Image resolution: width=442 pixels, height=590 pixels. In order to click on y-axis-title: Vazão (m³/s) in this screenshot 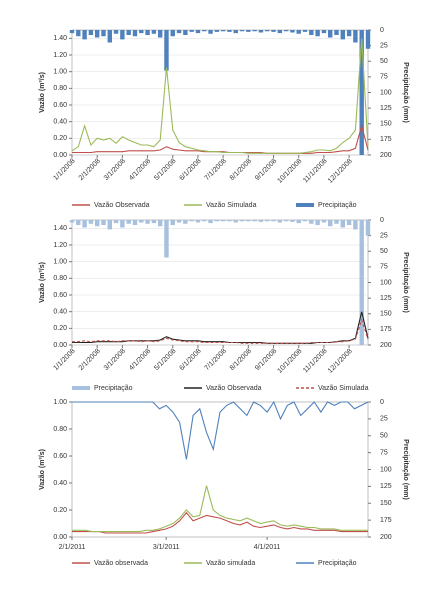, I will do `click(42, 282)`.